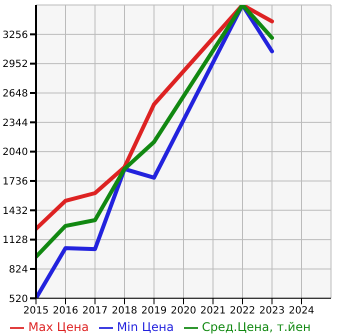 This screenshot has height=335, width=345. What do you see at coordinates (243, 310) in the screenshot?
I see `x-tick-label: 2022` at bounding box center [243, 310].